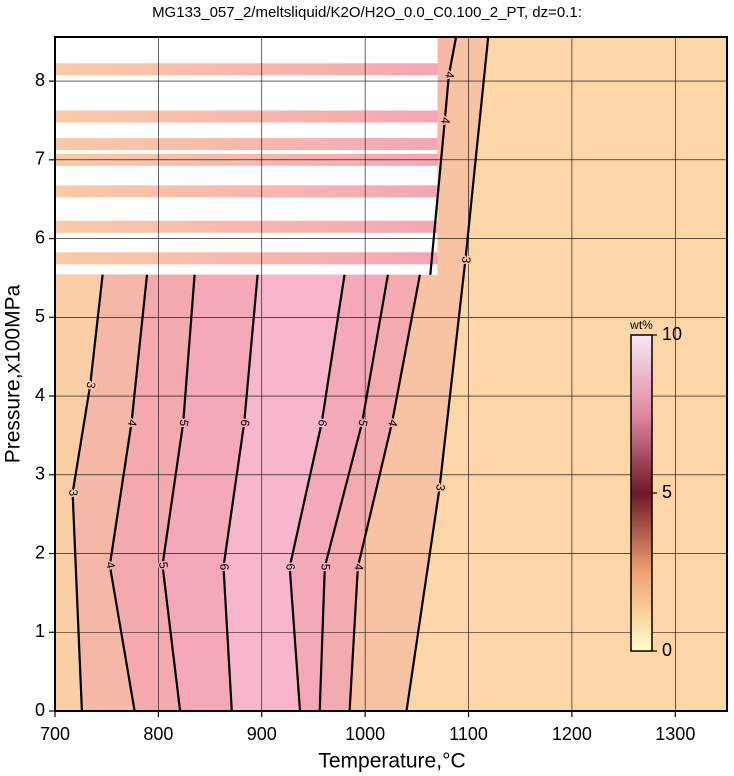 The image size is (734, 776). I want to click on x-tick-label: 1200, so click(572, 734).